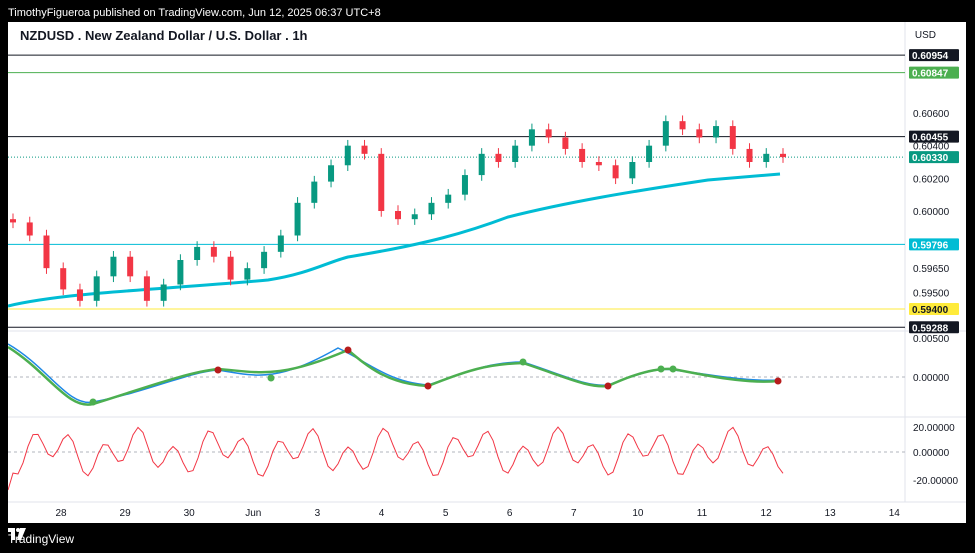 This screenshot has height=553, width=975. Describe the element at coordinates (931, 378) in the screenshot. I see `macd-tick-label: 0.00000` at that location.